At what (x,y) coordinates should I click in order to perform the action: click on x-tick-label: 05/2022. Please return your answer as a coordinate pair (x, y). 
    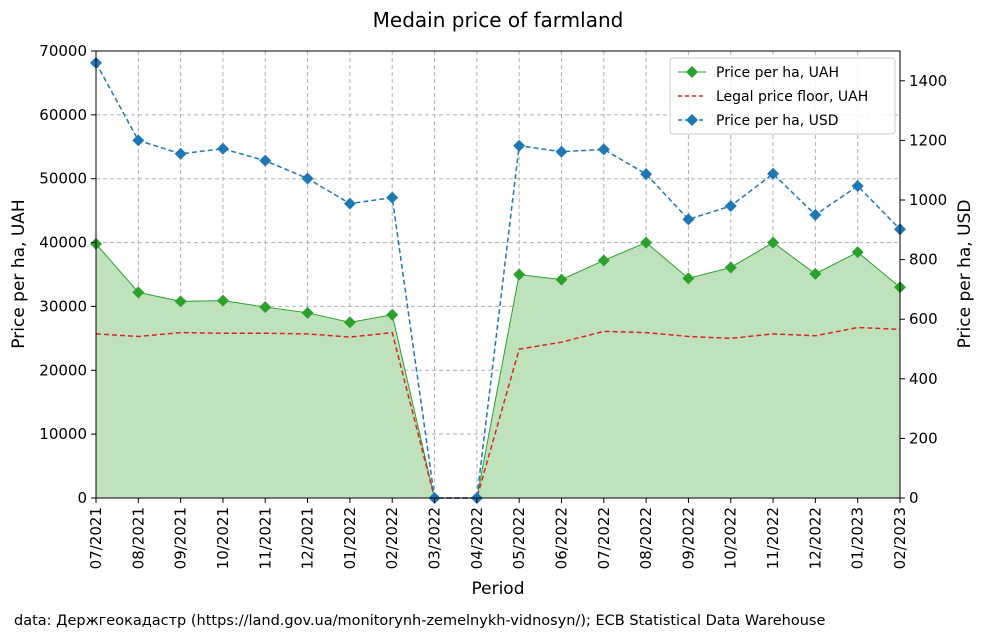
    Looking at the image, I should click on (519, 538).